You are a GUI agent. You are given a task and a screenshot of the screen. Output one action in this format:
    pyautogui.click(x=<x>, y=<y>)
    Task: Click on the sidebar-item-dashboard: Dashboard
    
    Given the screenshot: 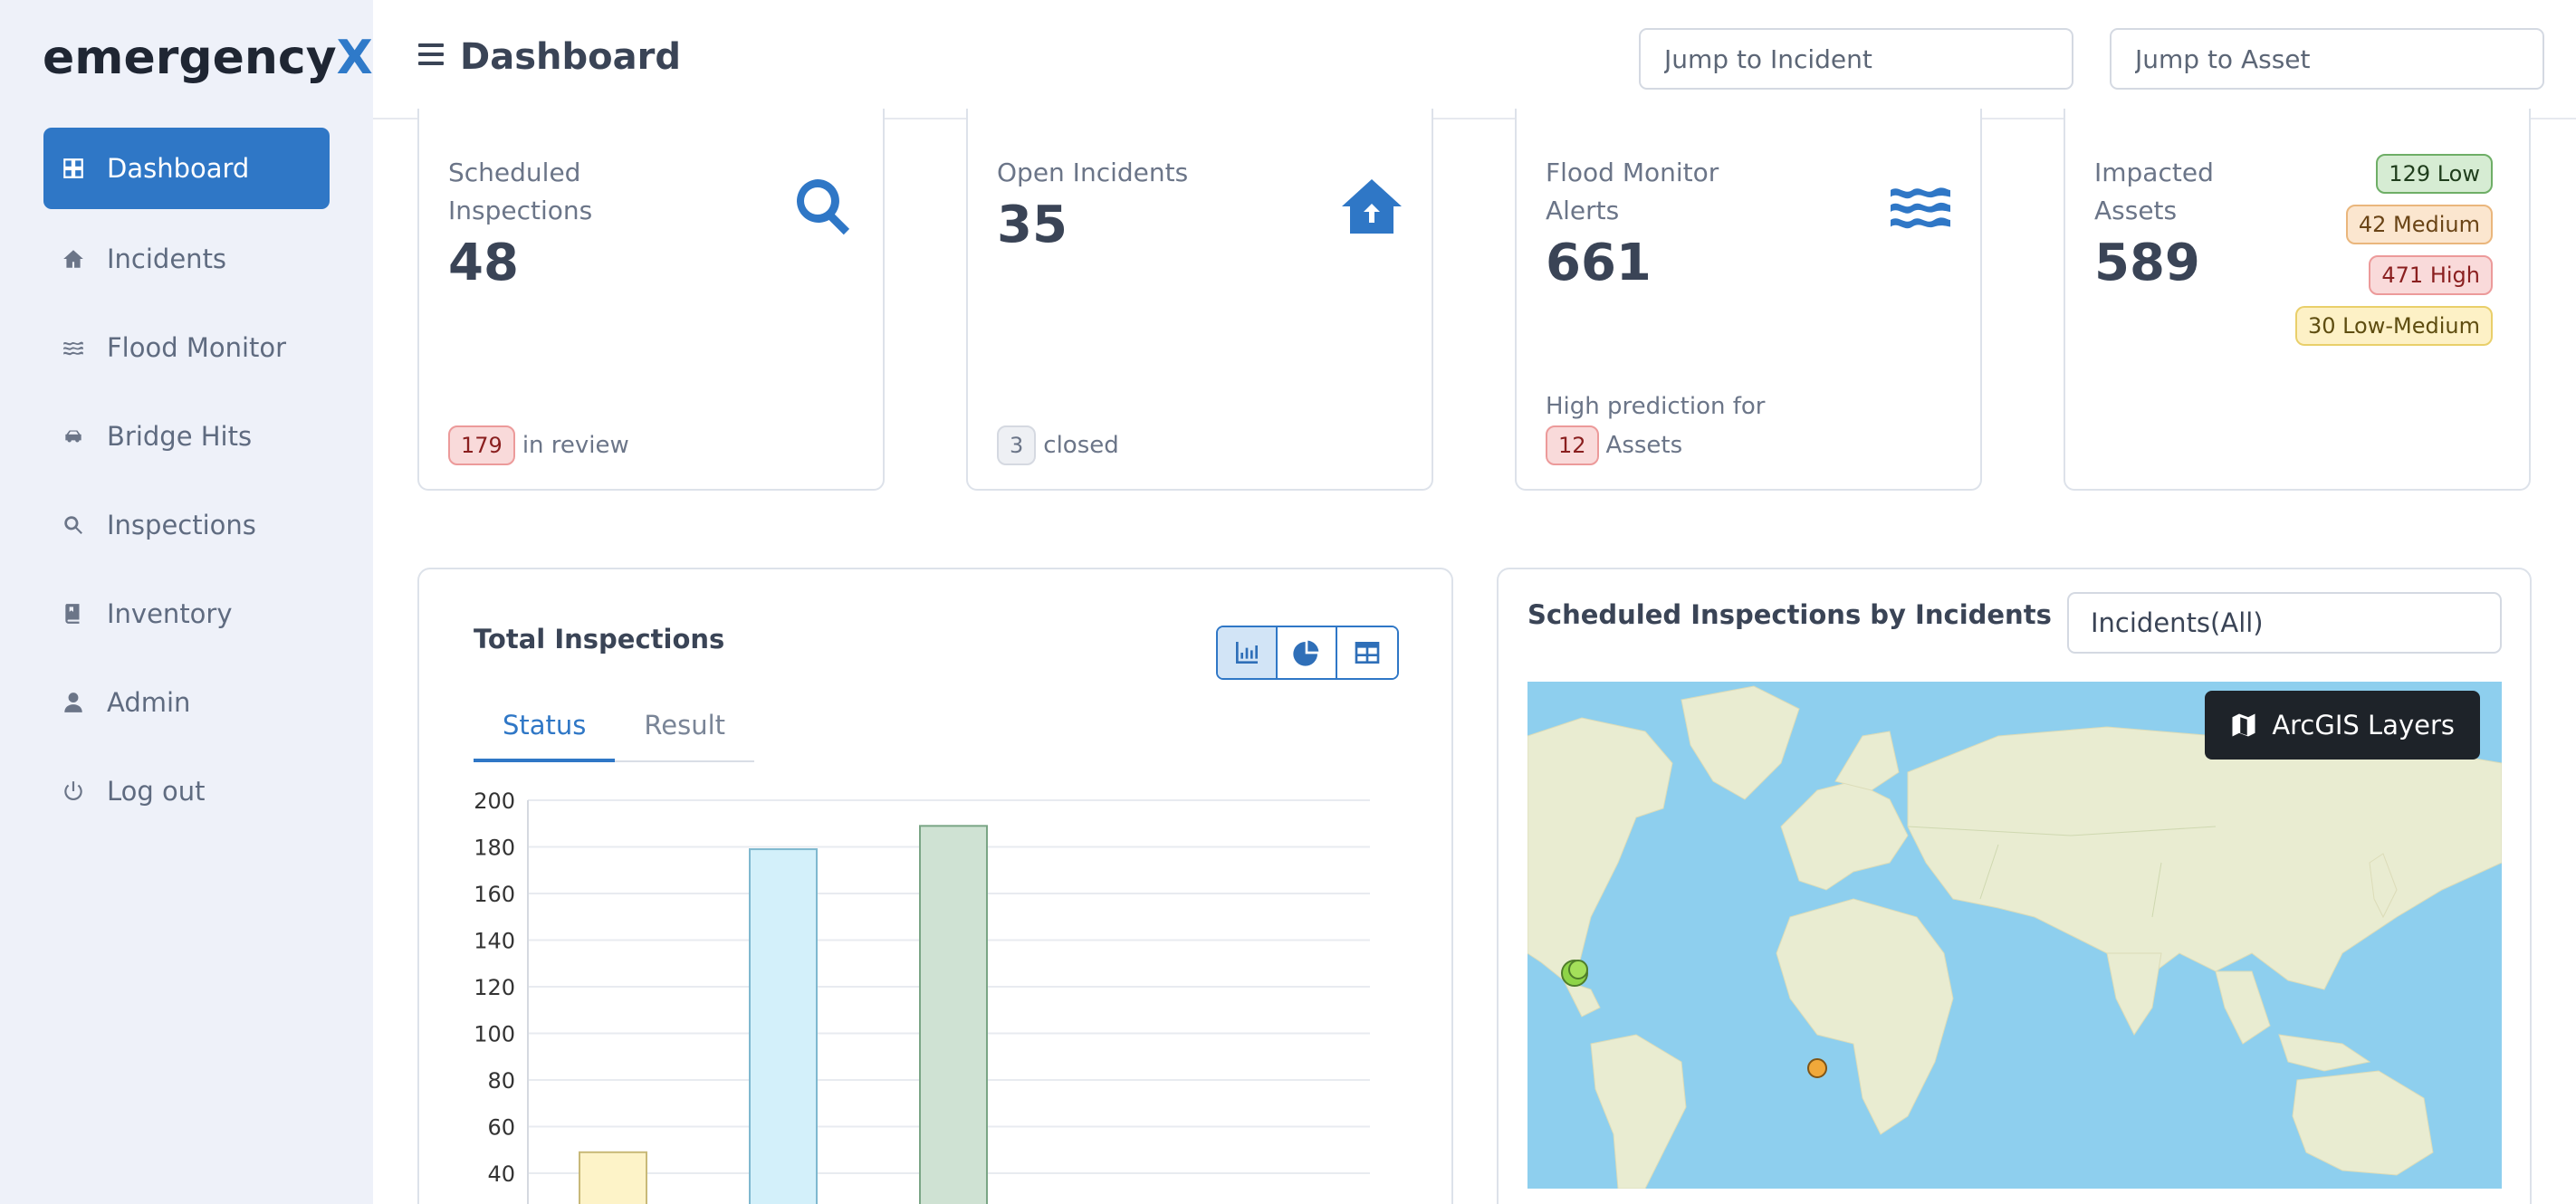 What is the action you would take?
    pyautogui.click(x=186, y=168)
    